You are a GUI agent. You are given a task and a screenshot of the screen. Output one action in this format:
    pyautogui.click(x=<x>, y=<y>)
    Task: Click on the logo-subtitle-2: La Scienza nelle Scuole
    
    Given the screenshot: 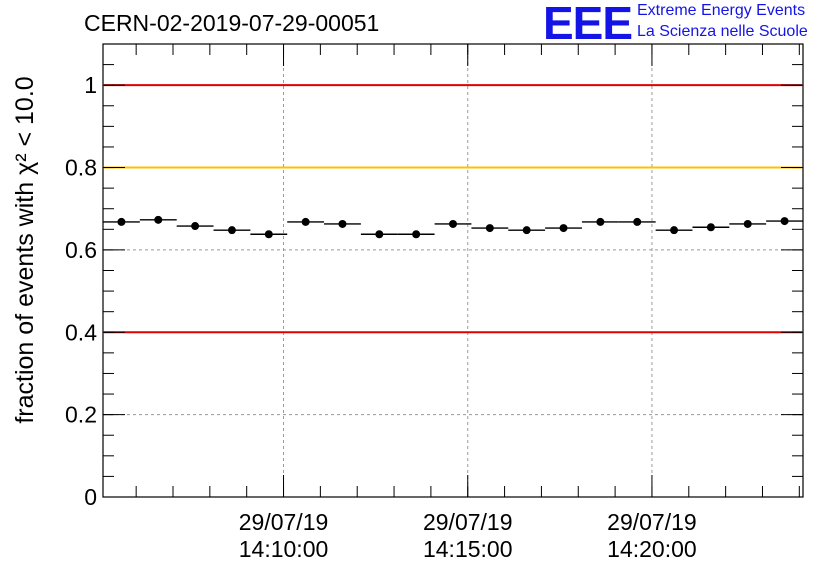 What is the action you would take?
    pyautogui.click(x=722, y=31)
    